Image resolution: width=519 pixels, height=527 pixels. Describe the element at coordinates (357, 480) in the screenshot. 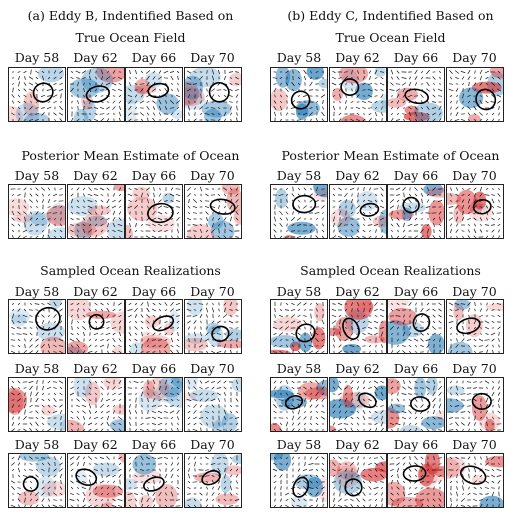

I see `vorticity-panel` at that location.